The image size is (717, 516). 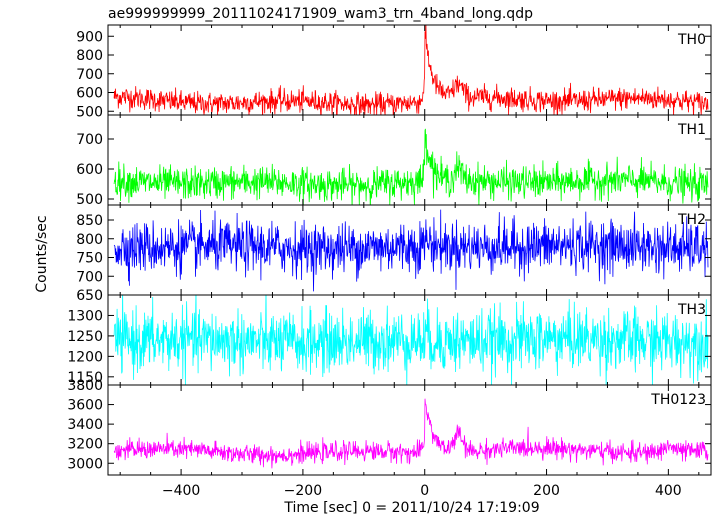 What do you see at coordinates (411, 508) in the screenshot?
I see `x-axis-label: Time [sec] 0 = 2011/10/24 17:19:09` at bounding box center [411, 508].